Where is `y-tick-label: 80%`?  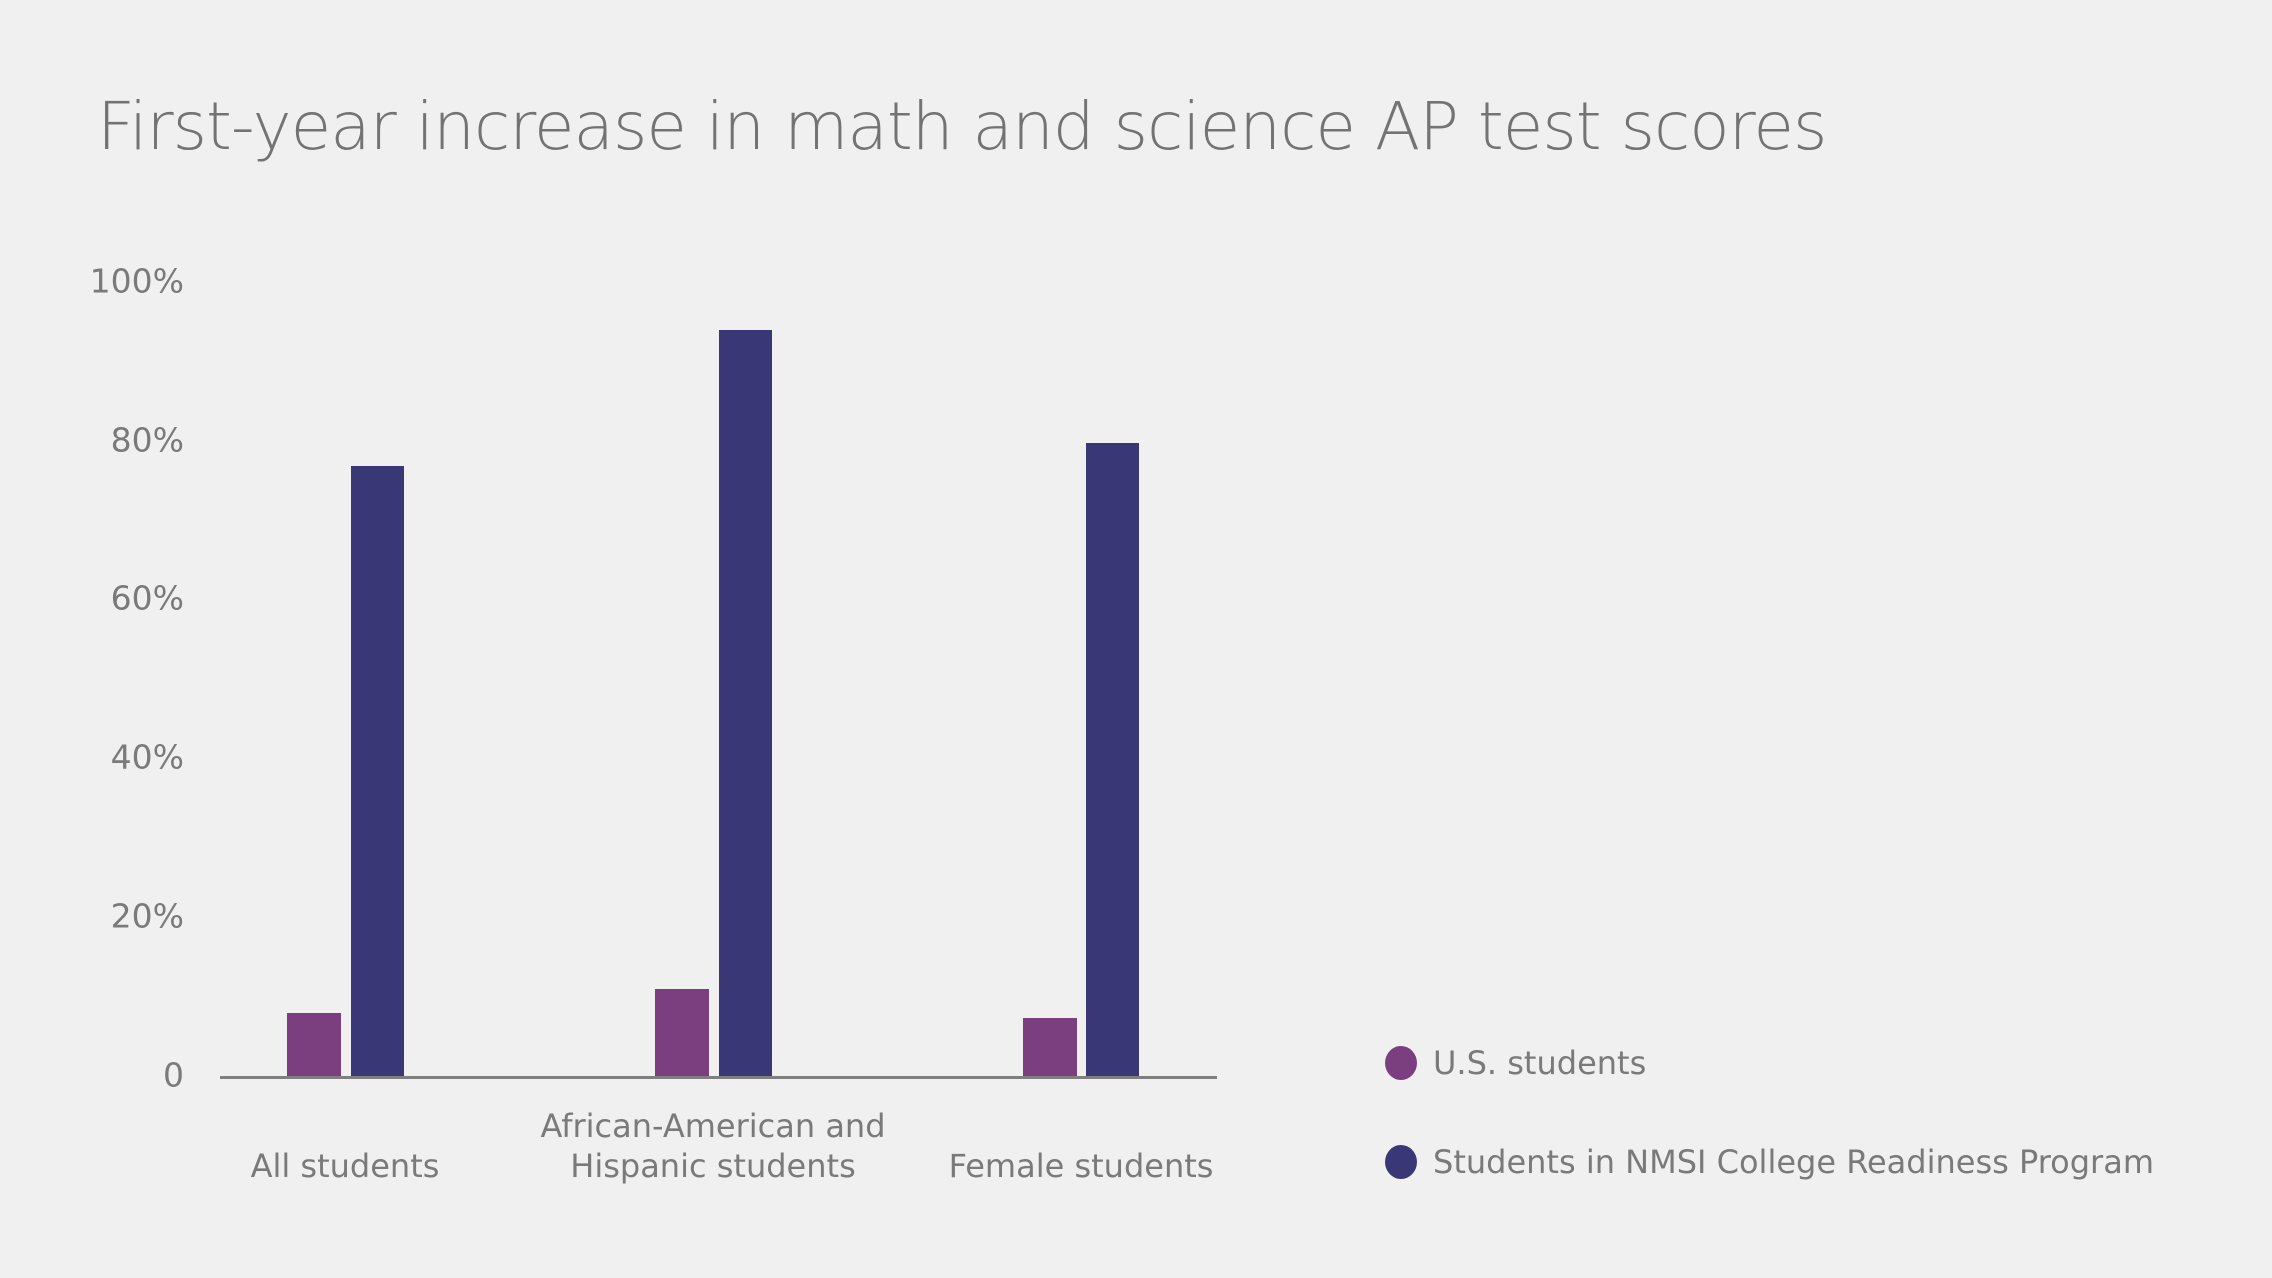
y-tick-label: 80% is located at coordinates (147, 440).